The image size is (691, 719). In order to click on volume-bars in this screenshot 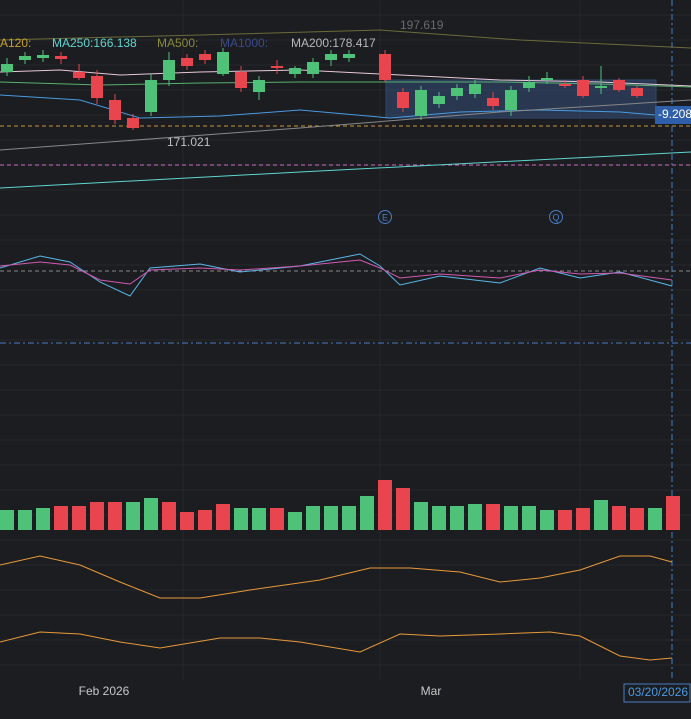, I will do `click(340, 505)`.